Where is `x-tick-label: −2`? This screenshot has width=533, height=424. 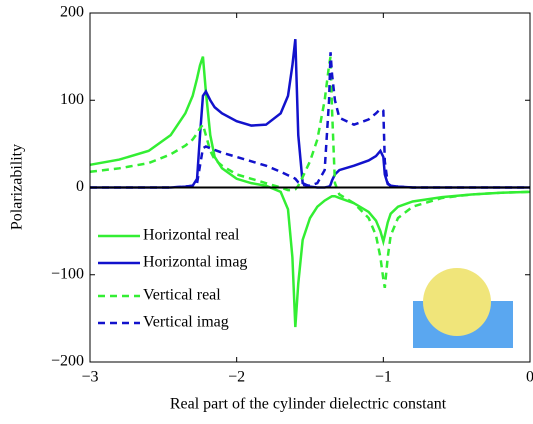 x-tick-label: −2 is located at coordinates (236, 377).